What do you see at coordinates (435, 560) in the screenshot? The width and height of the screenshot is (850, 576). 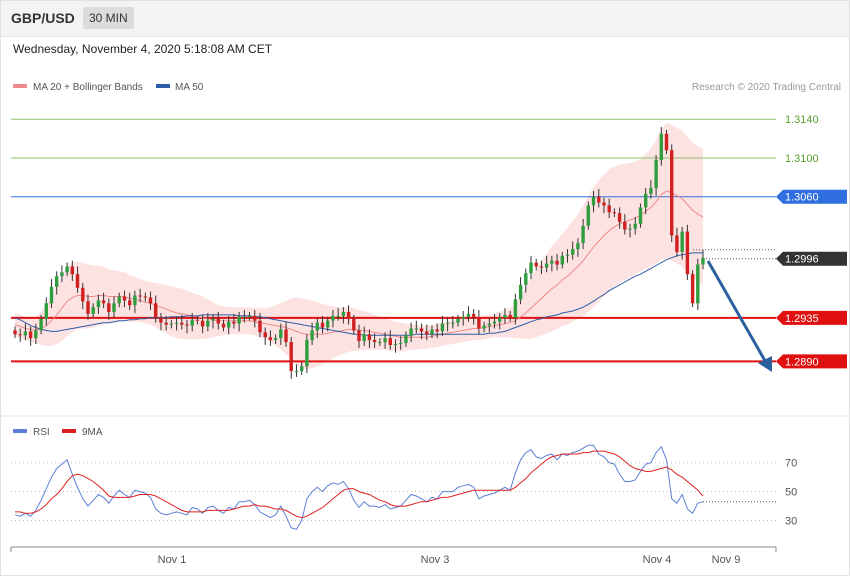 I see `x-tick-label-1: Nov 3` at bounding box center [435, 560].